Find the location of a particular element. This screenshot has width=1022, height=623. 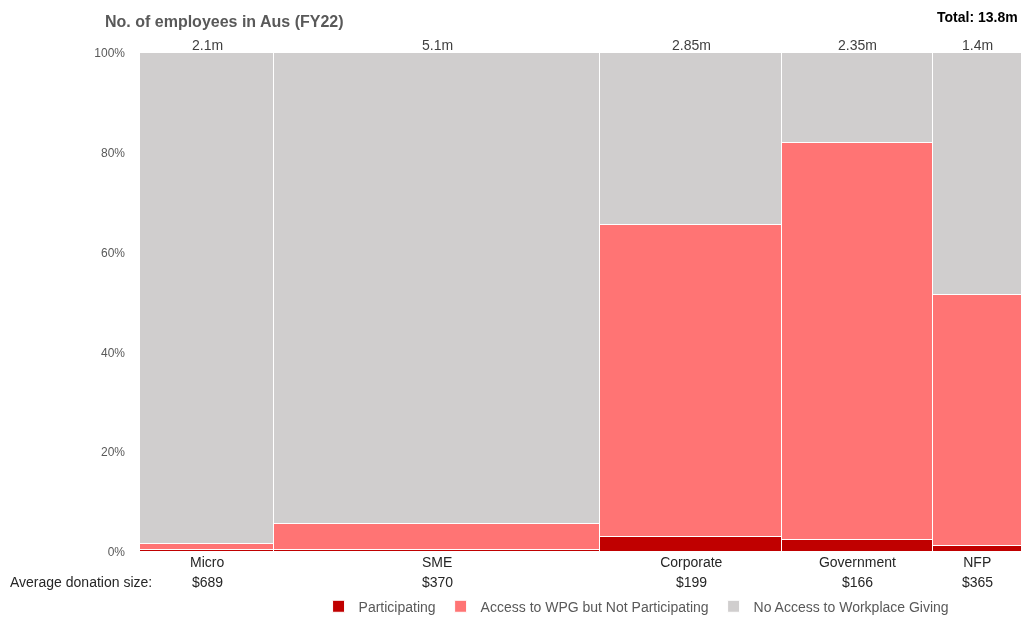

x-tick-label: Government is located at coordinates (857, 562).